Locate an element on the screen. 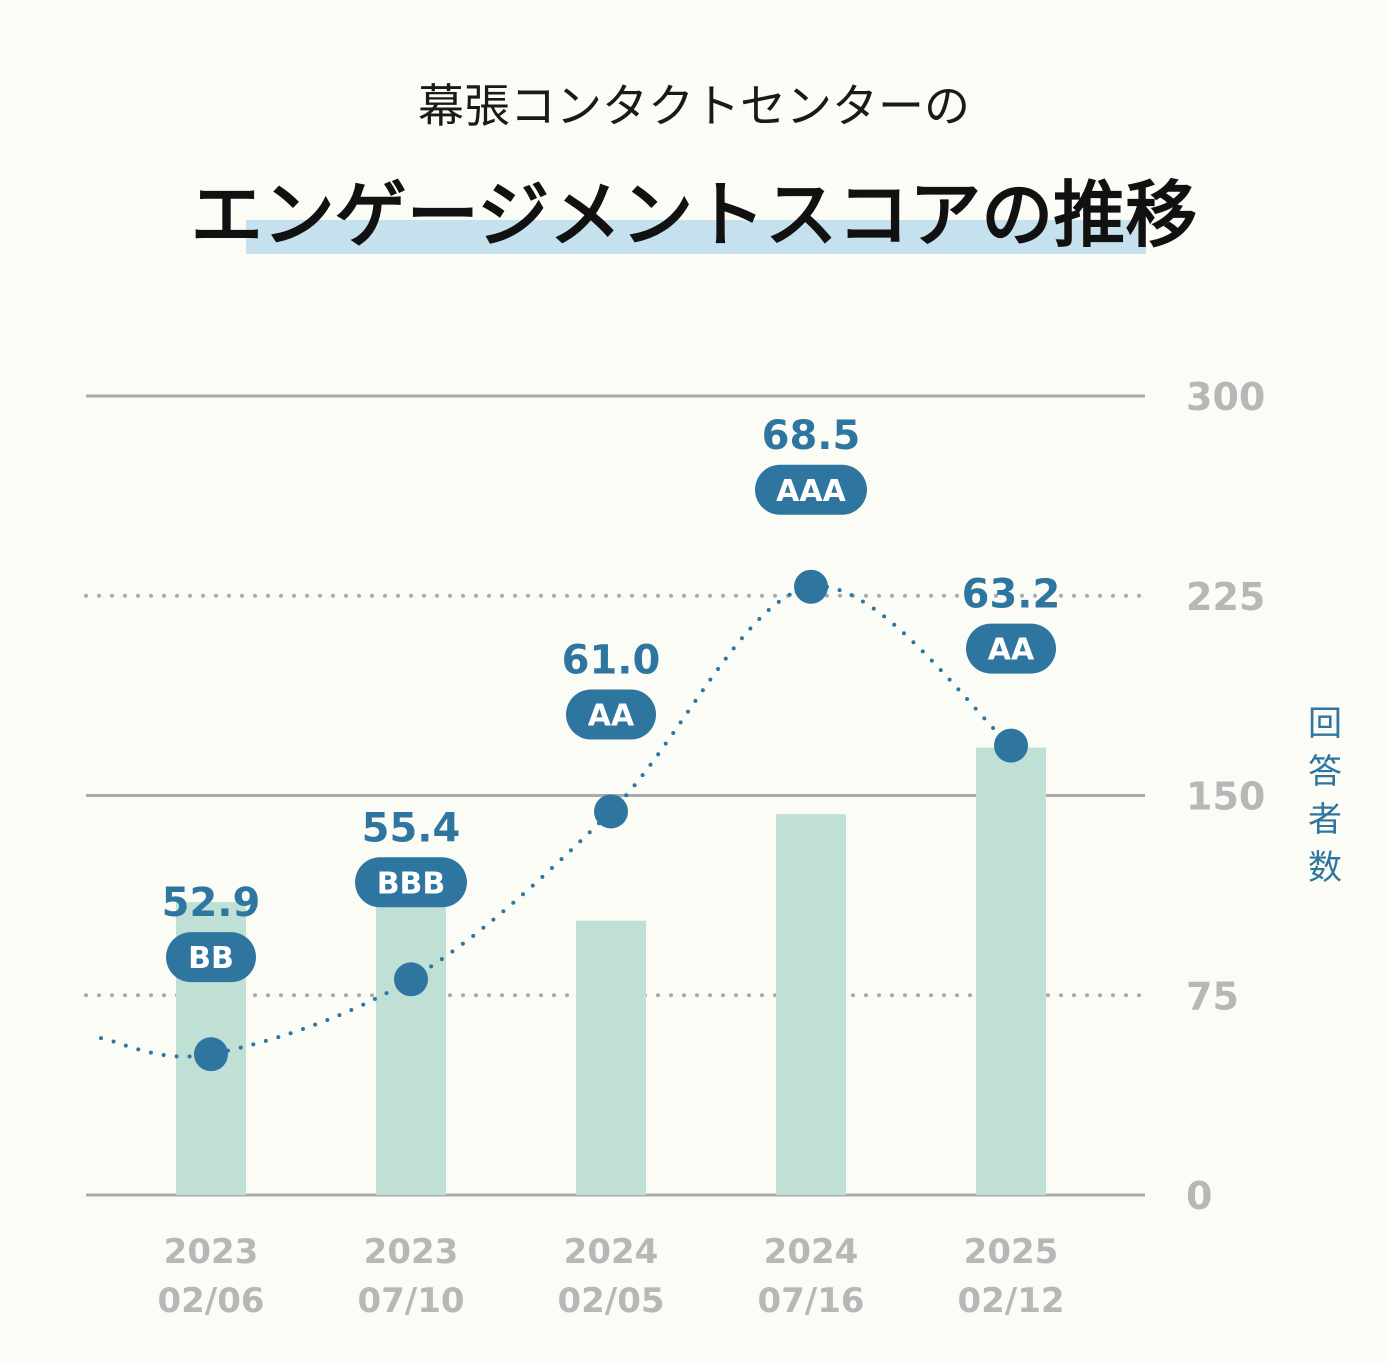 The height and width of the screenshot is (1362, 1388). y-tick-label: 0 is located at coordinates (1199, 1196).